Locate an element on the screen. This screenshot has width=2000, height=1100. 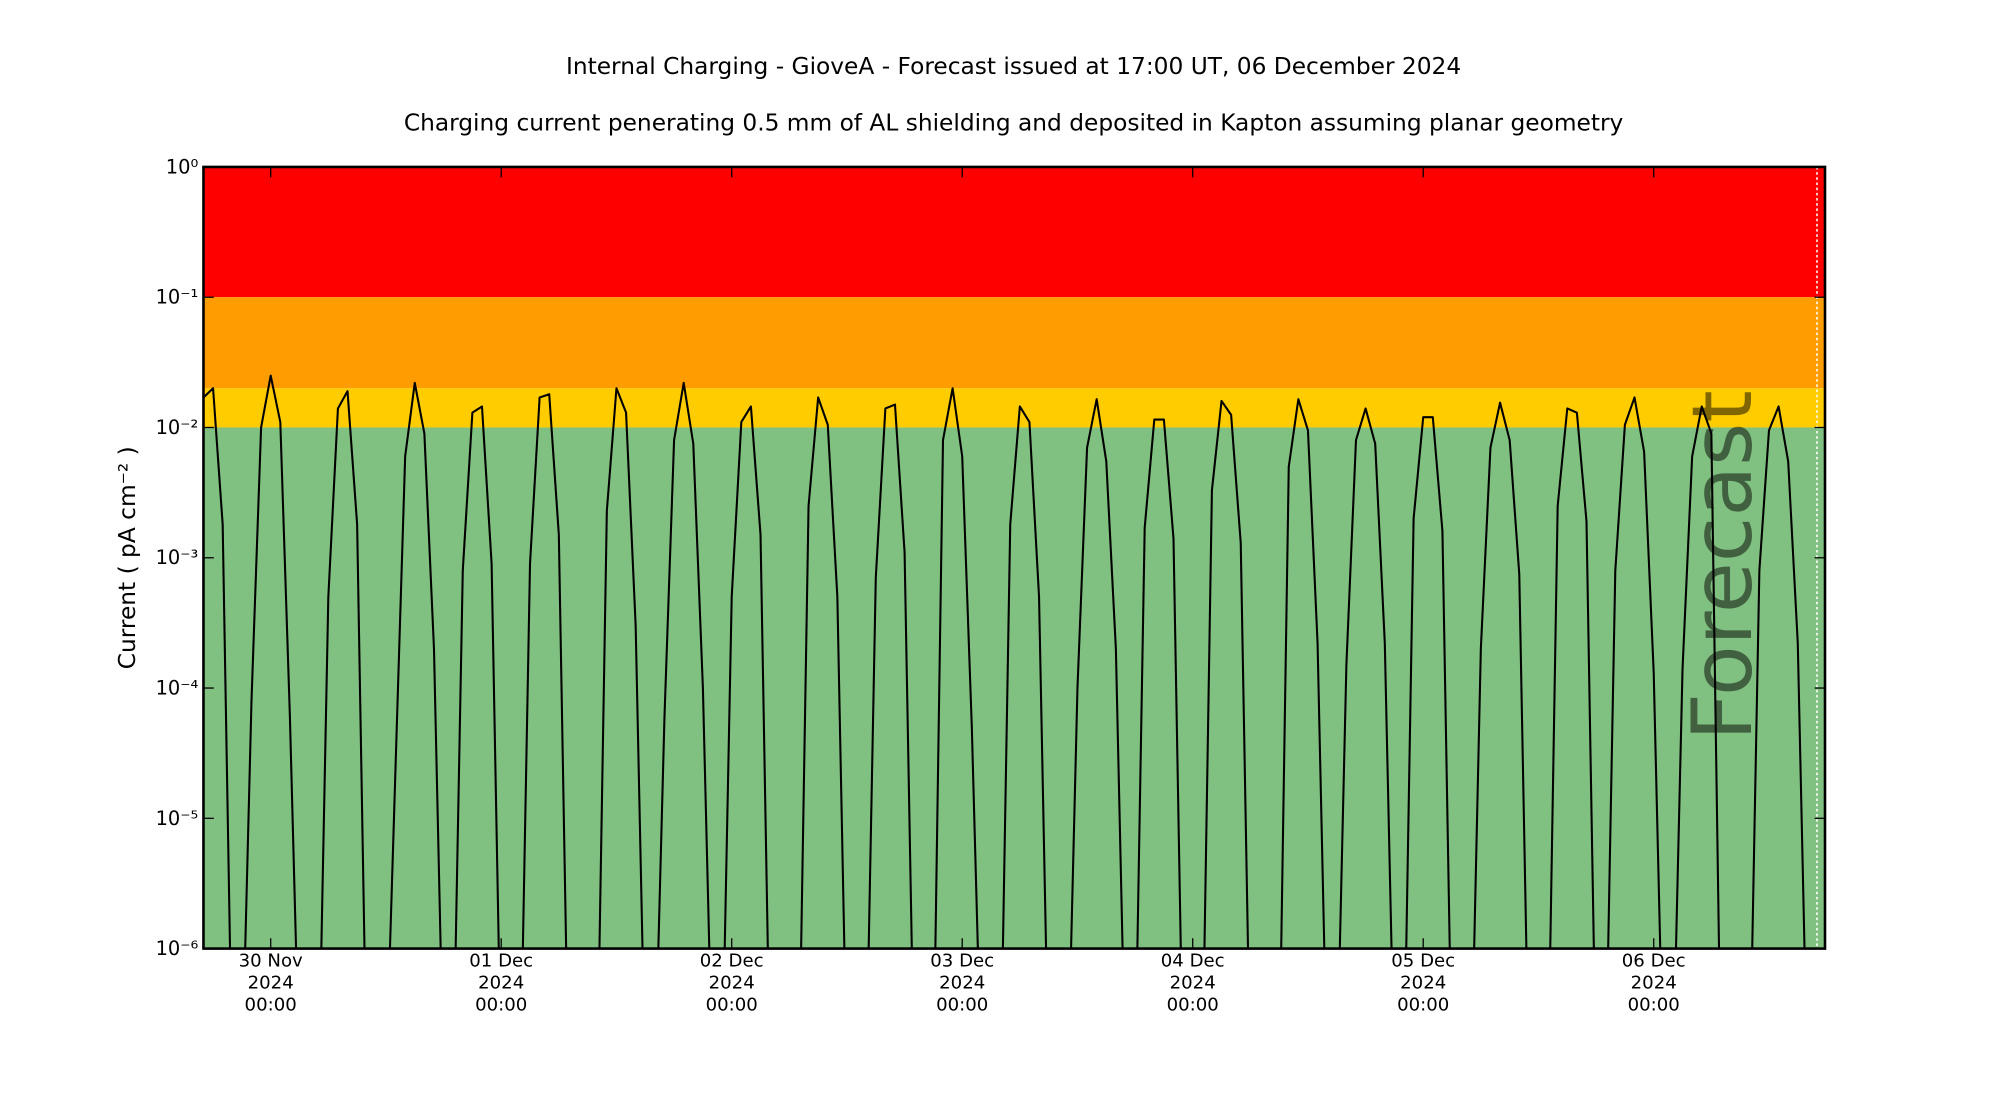
x-tick-label-box: 06 Dec 2024 00:00 is located at coordinates (1653, 983).